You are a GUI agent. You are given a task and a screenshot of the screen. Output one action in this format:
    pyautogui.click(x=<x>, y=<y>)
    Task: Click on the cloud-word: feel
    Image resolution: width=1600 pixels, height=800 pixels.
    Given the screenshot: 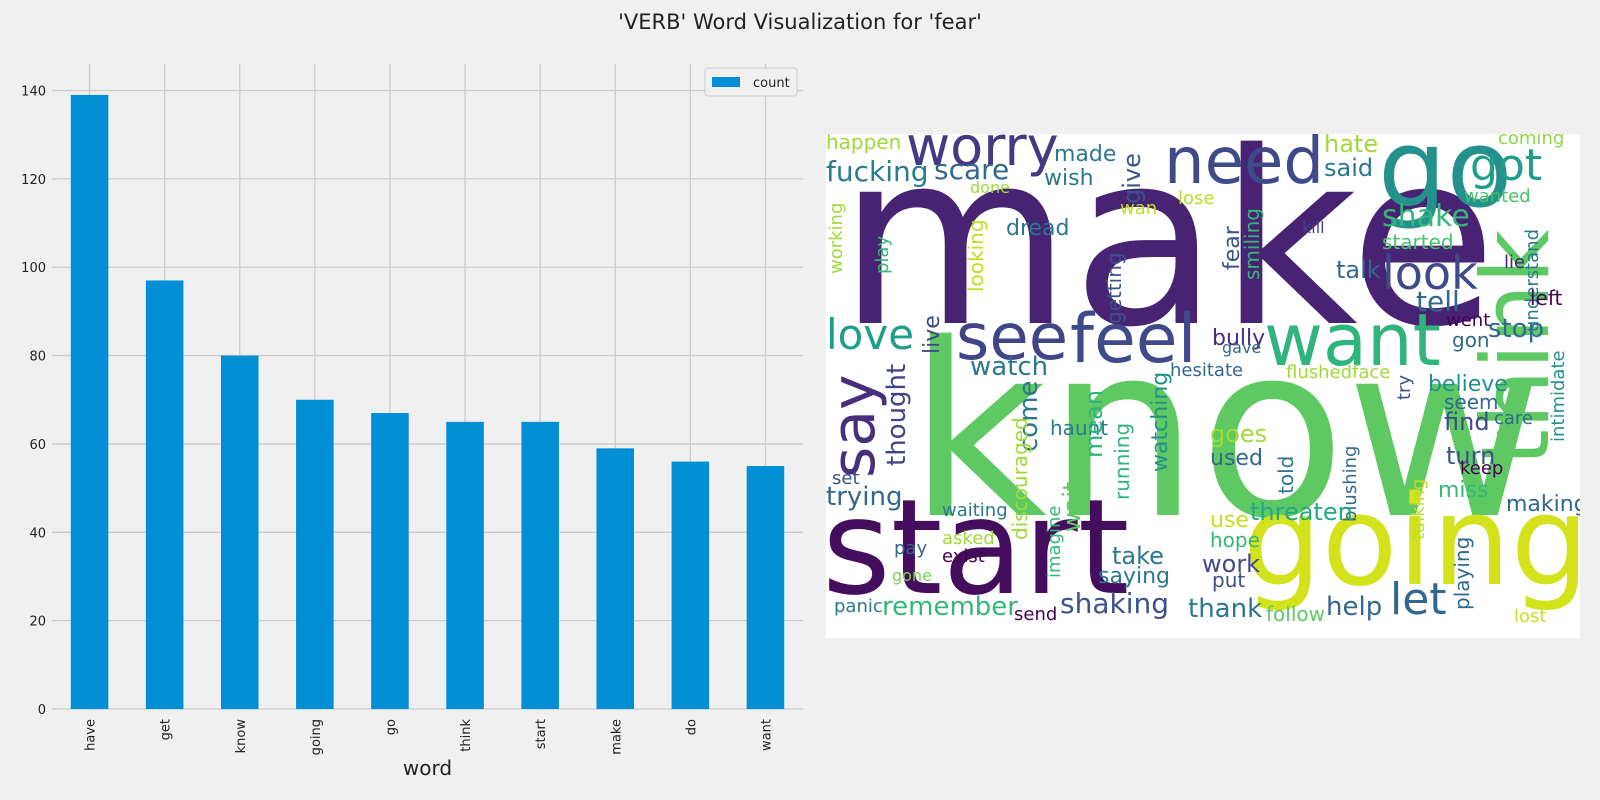 What is the action you would take?
    pyautogui.click(x=1133, y=339)
    